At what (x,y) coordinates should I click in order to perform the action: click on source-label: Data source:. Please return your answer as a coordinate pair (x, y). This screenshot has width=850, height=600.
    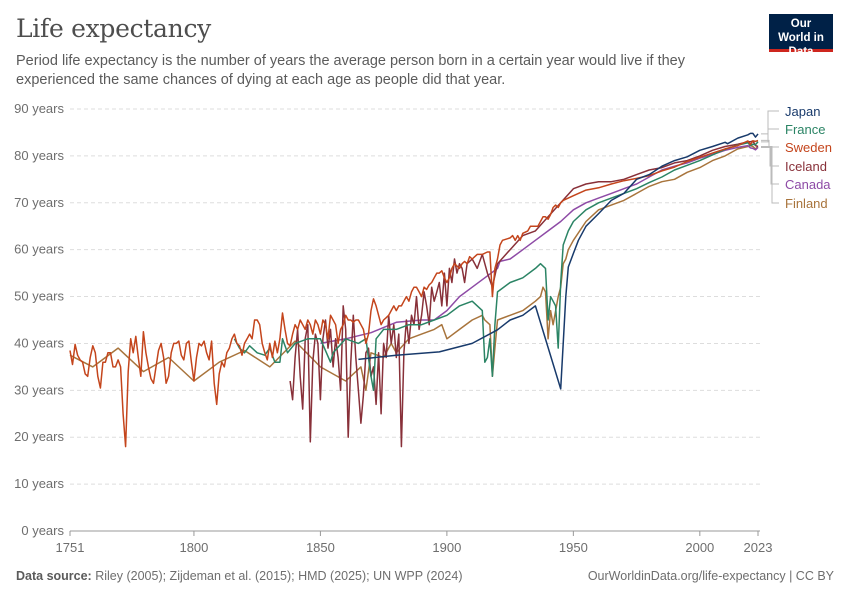
    Looking at the image, I should click on (54, 576).